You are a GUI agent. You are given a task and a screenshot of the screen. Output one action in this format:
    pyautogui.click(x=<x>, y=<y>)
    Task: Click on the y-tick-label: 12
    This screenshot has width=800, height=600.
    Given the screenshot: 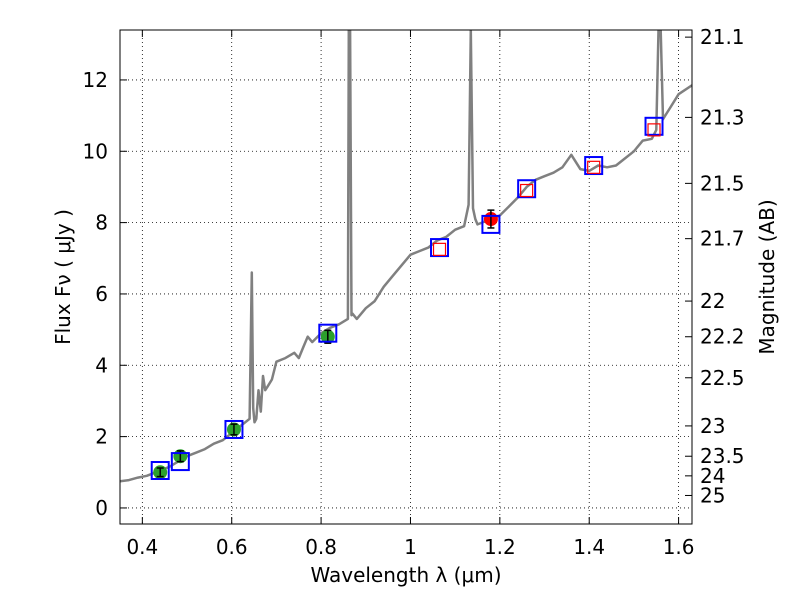 What is the action you would take?
    pyautogui.click(x=95, y=80)
    